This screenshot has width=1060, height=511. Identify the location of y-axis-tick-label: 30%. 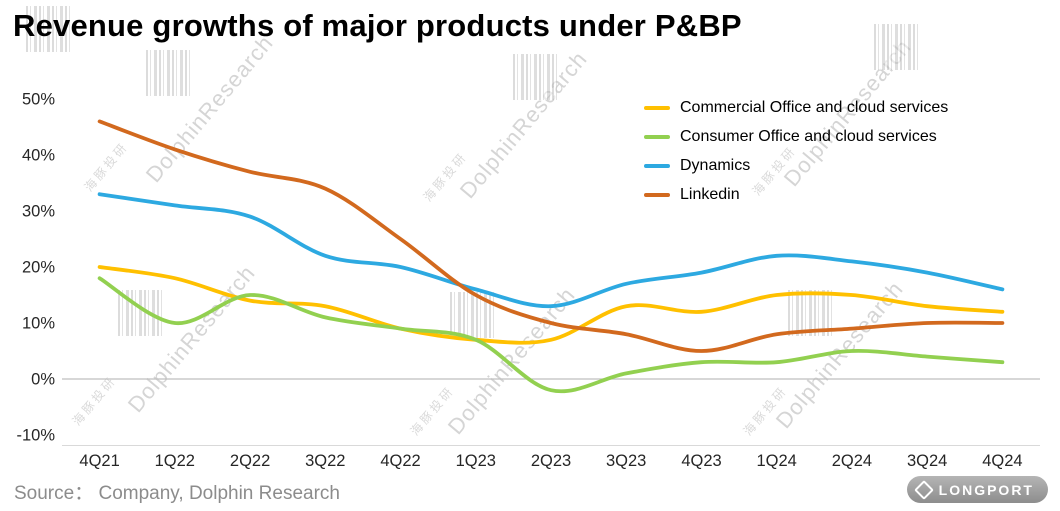
(38, 212).